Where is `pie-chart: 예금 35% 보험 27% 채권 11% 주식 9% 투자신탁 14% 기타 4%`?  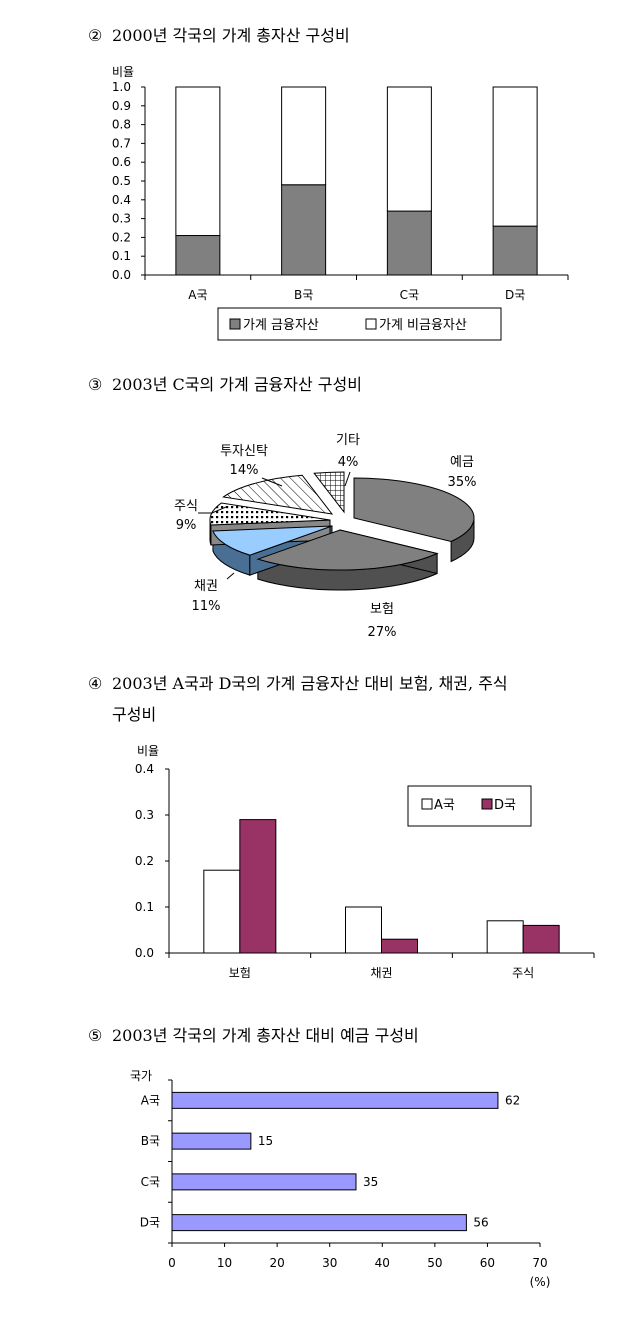 pie-chart: 예금 35% 보험 27% 채권 11% 주식 9% 투자신탁 14% 기타 4% is located at coordinates (325, 536).